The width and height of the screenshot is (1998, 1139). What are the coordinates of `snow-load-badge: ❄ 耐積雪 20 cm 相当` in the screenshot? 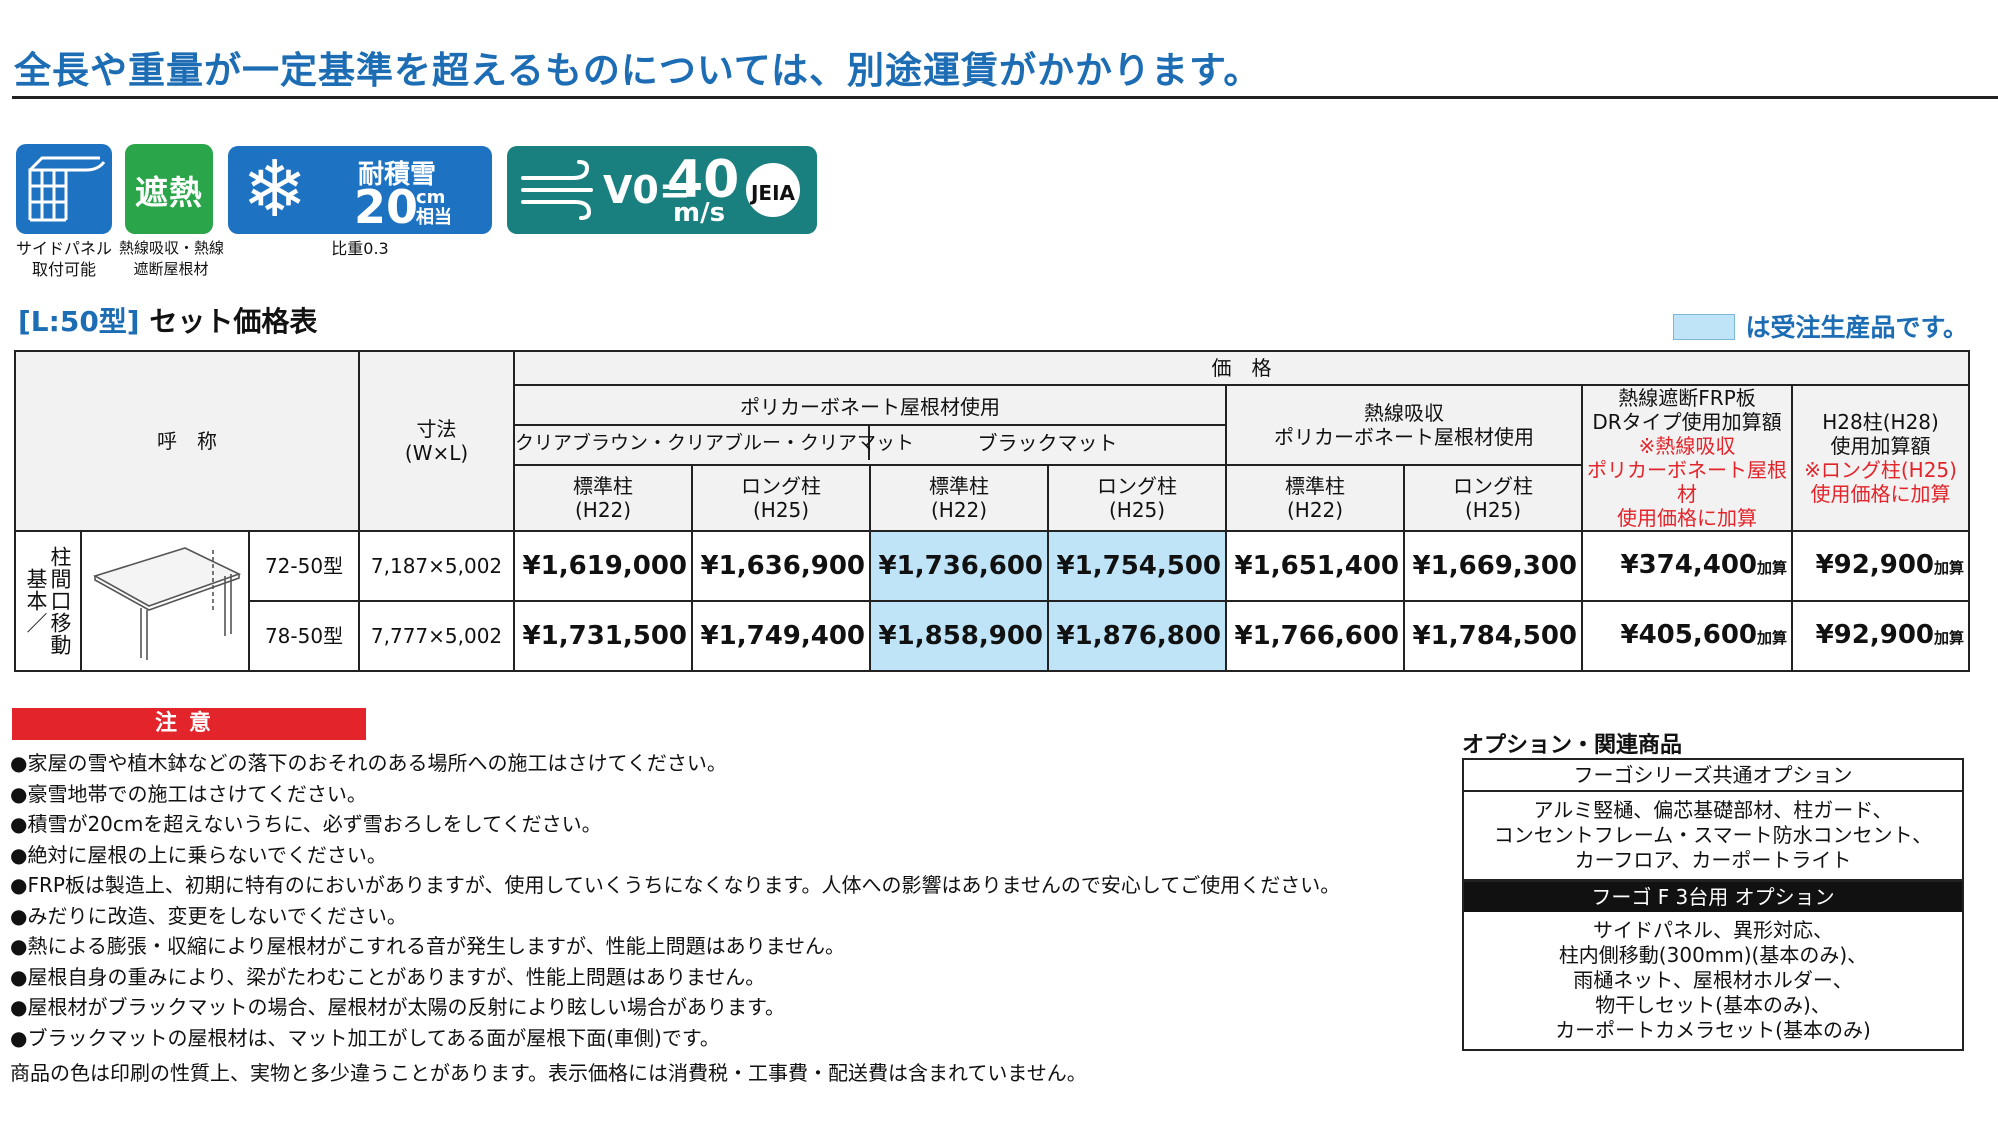 It's located at (360, 190).